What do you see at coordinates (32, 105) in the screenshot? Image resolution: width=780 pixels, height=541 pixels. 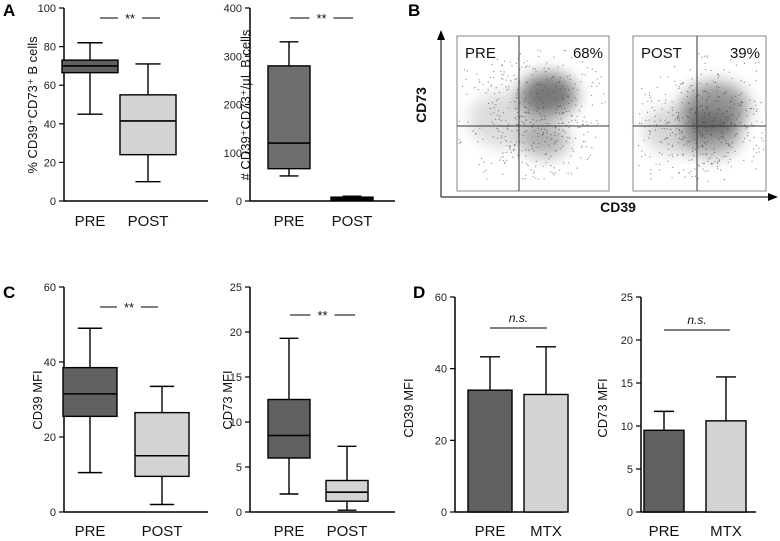 I see `y-axis-label: % CD39⁺CD73⁺ B cells` at bounding box center [32, 105].